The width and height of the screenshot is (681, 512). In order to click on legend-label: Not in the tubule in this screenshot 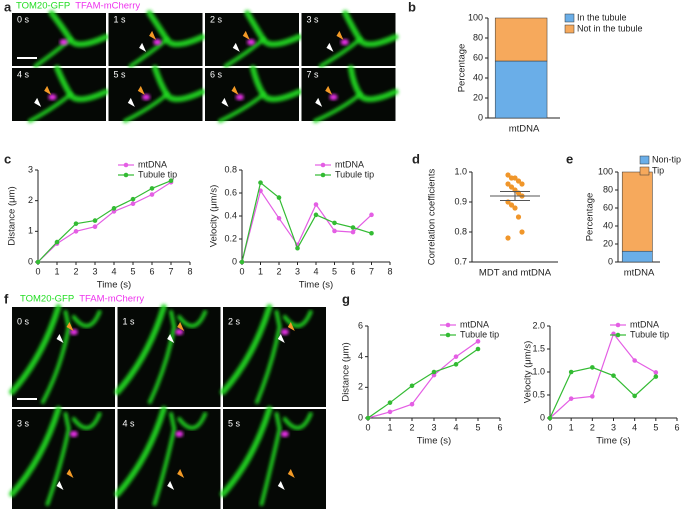, I will do `click(610, 28)`.